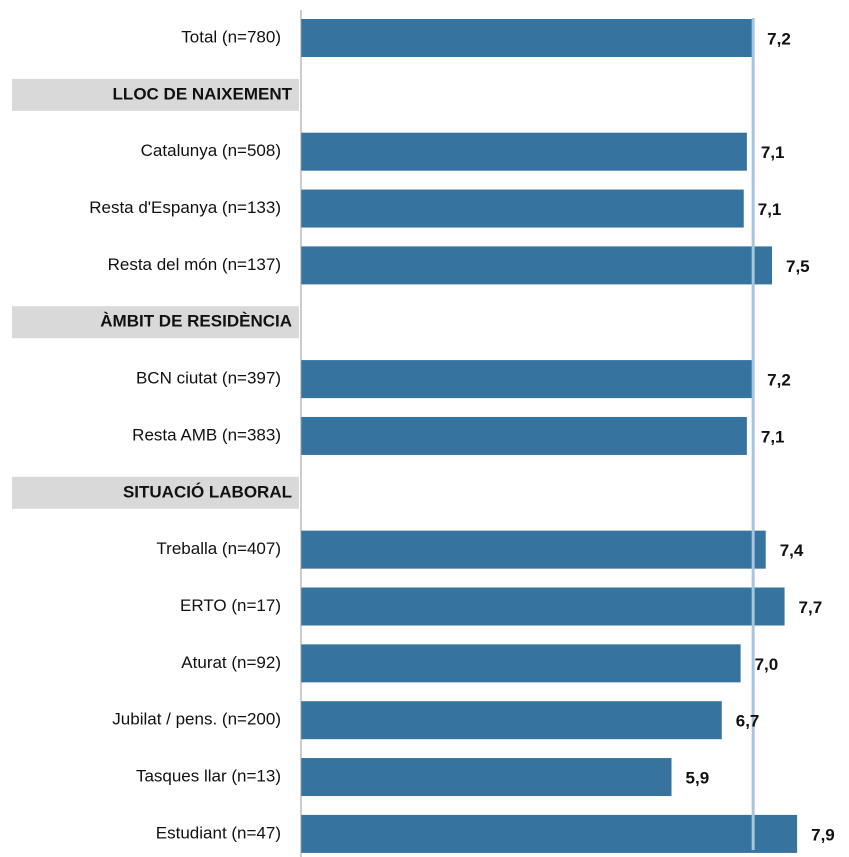  Describe the element at coordinates (748, 721) in the screenshot. I see `value-label: 6,7` at that location.